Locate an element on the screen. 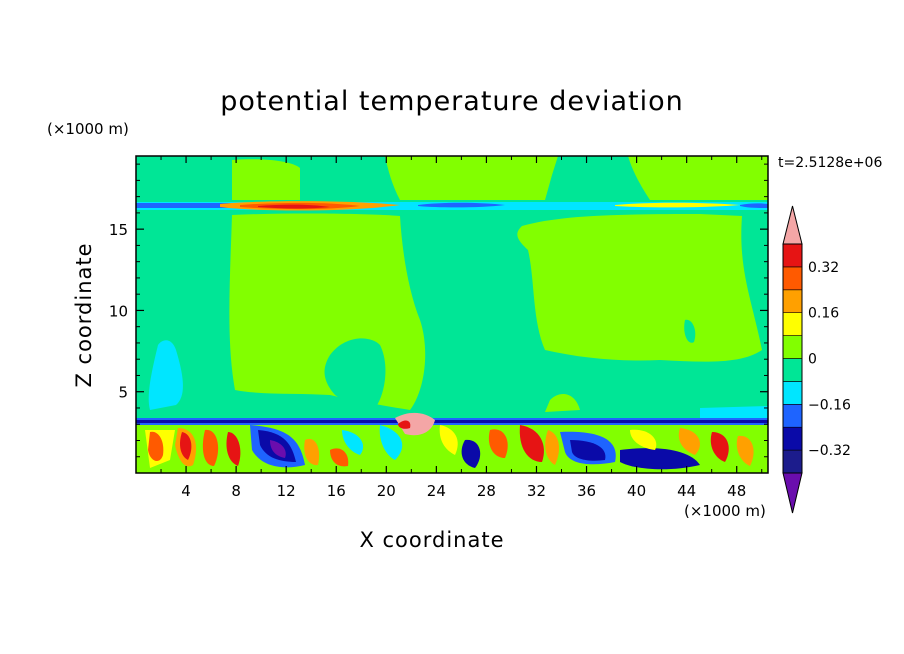  x-tick-label: 12 is located at coordinates (286, 491).